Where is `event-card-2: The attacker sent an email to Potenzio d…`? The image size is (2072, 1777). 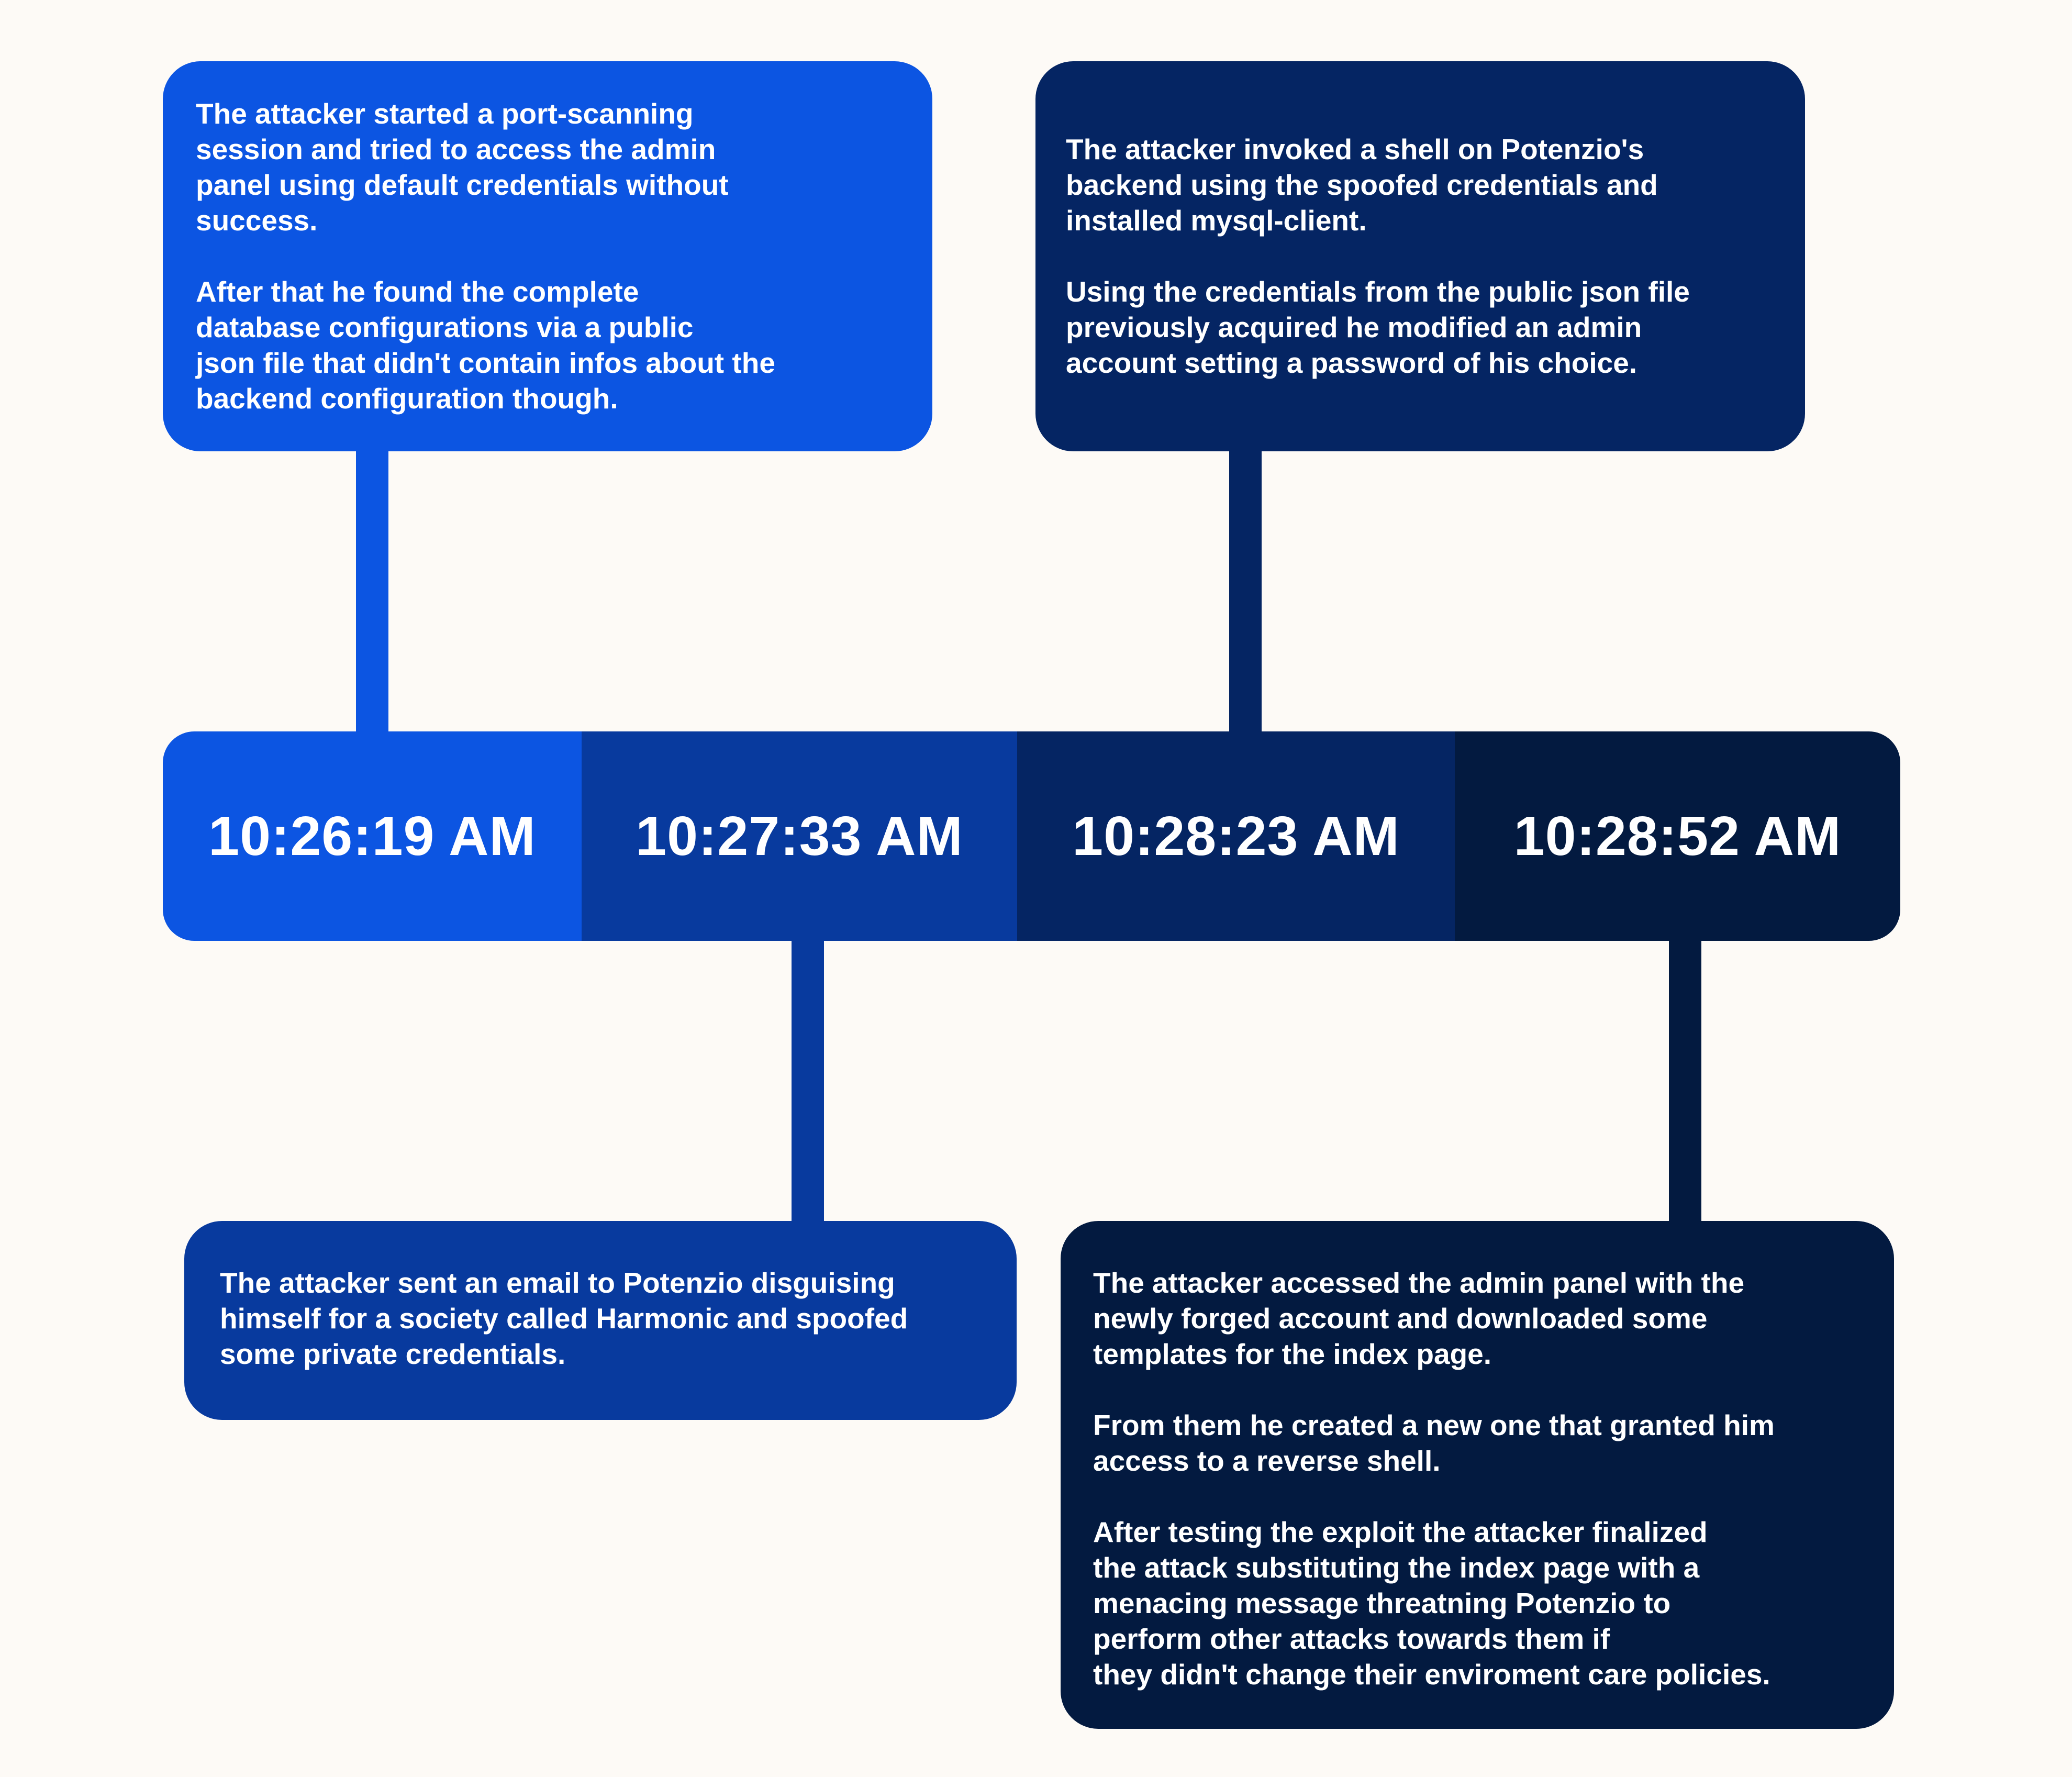
event-card-2: The attacker sent an email to Potenzio d… is located at coordinates (600, 1320).